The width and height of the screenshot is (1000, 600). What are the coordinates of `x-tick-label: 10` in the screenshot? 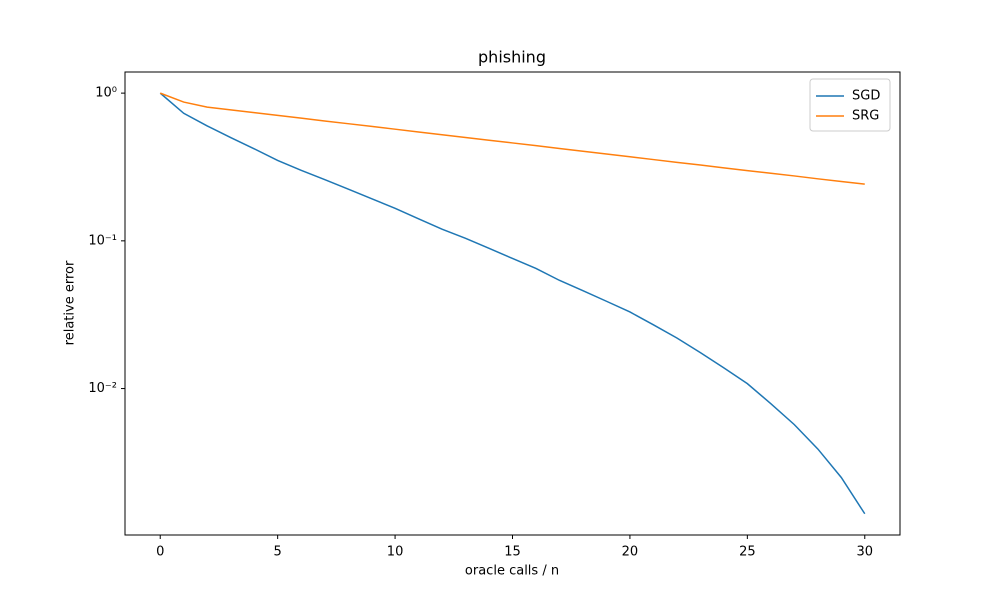 It's located at (395, 552).